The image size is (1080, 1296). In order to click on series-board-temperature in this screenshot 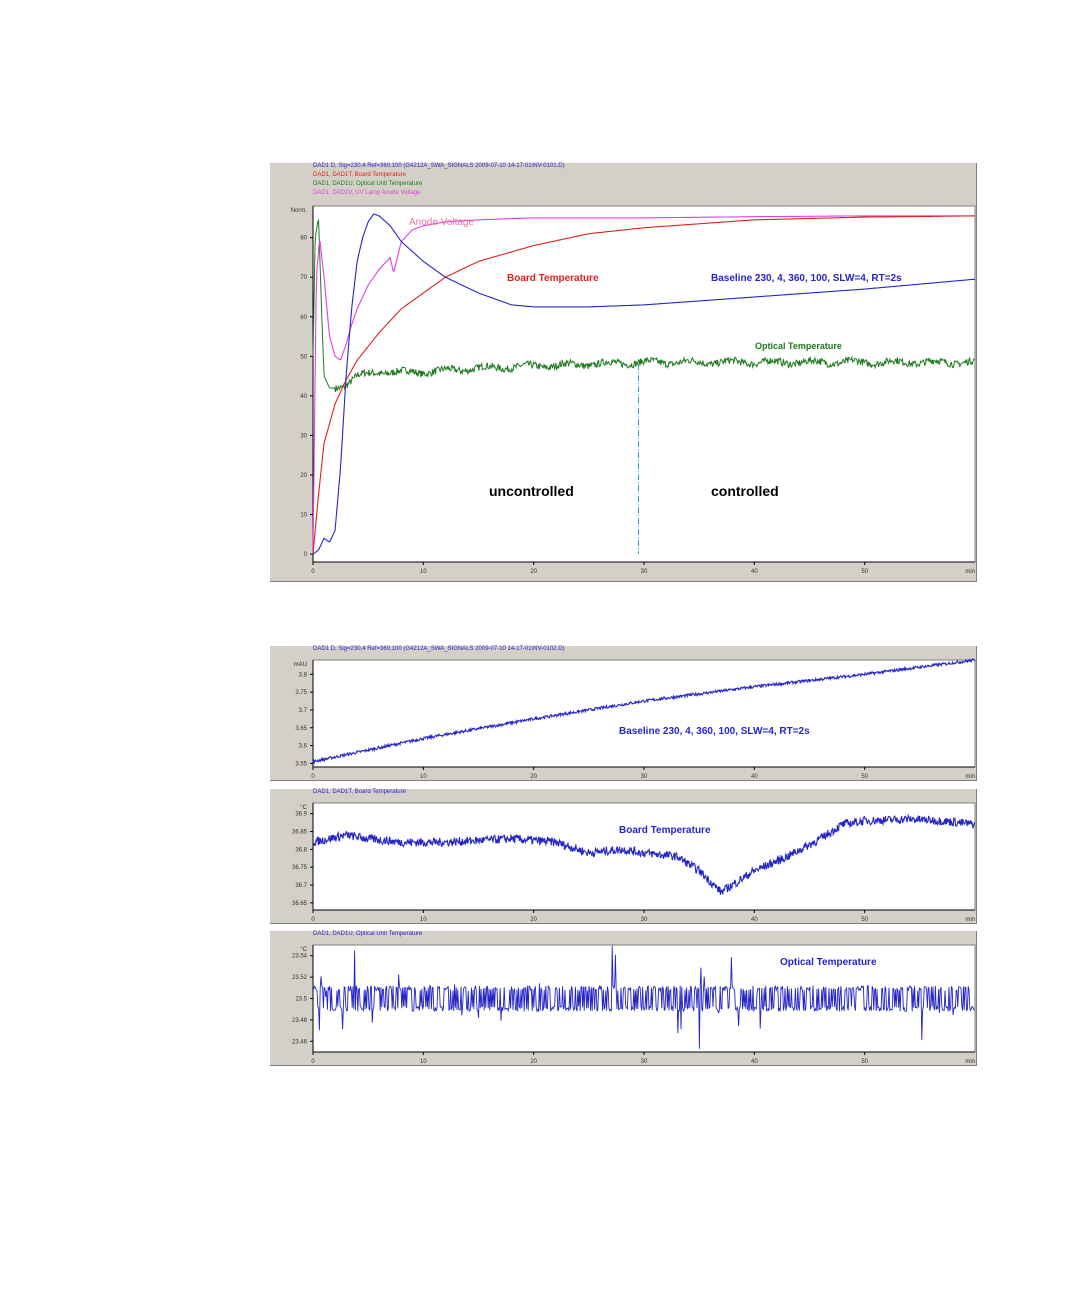, I will do `click(644, 854)`.